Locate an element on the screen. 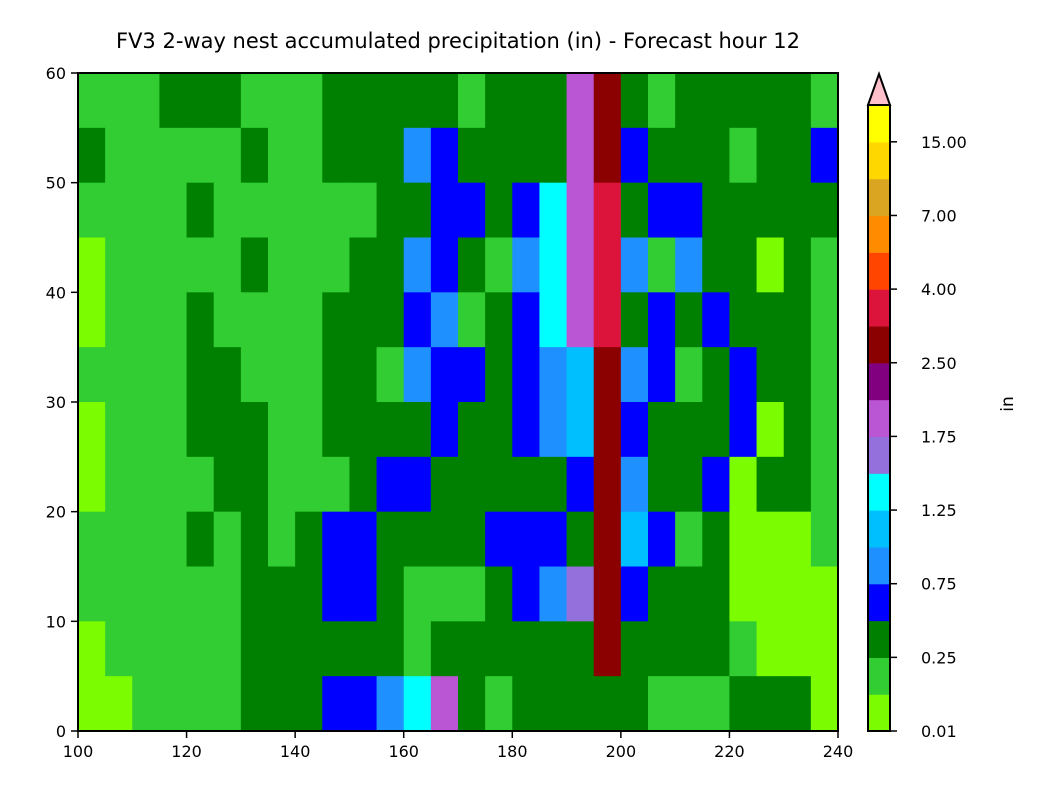 The width and height of the screenshot is (1046, 803). colorbar-label: in is located at coordinates (1008, 404).